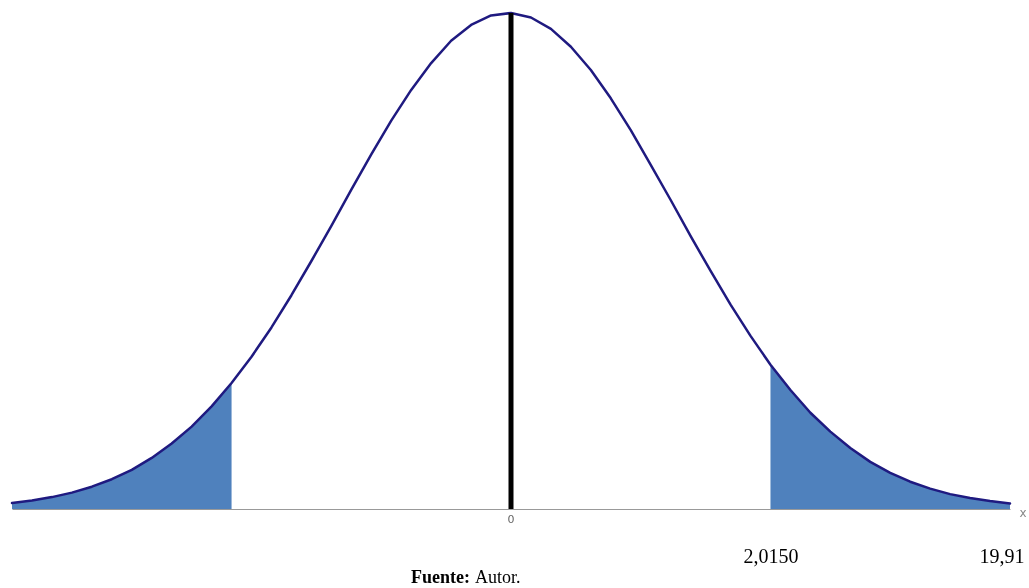  What do you see at coordinates (511, 519) in the screenshot?
I see `text: 0` at bounding box center [511, 519].